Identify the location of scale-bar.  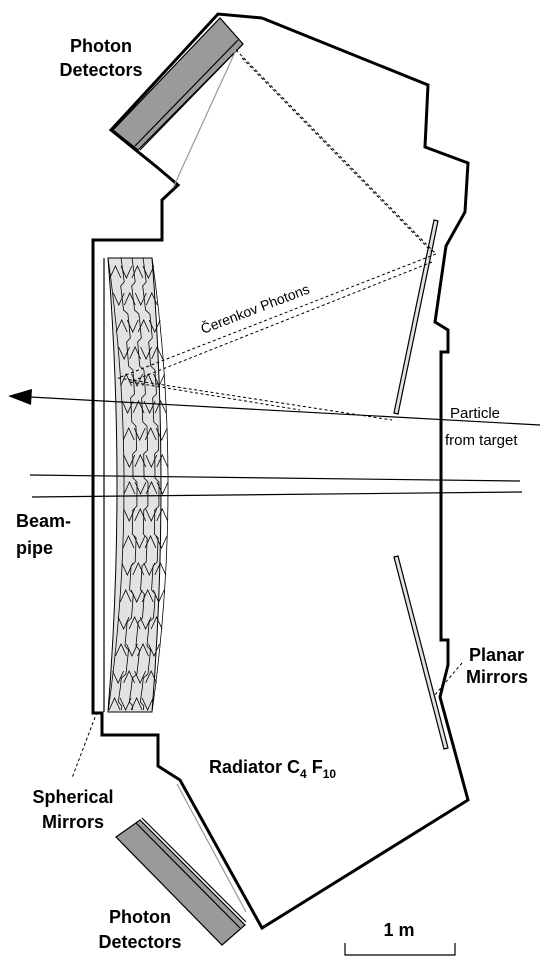
(400, 949).